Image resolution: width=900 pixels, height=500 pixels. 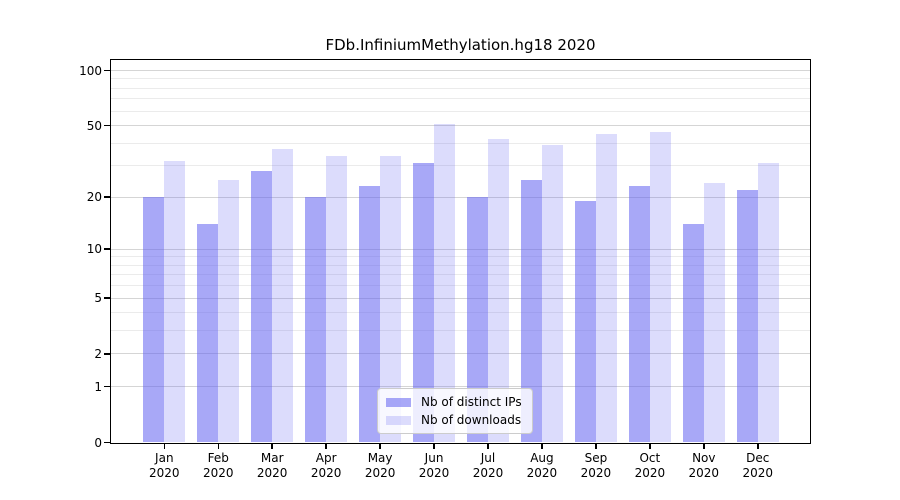 I want to click on bar-distinct-ips-may, so click(x=370, y=314).